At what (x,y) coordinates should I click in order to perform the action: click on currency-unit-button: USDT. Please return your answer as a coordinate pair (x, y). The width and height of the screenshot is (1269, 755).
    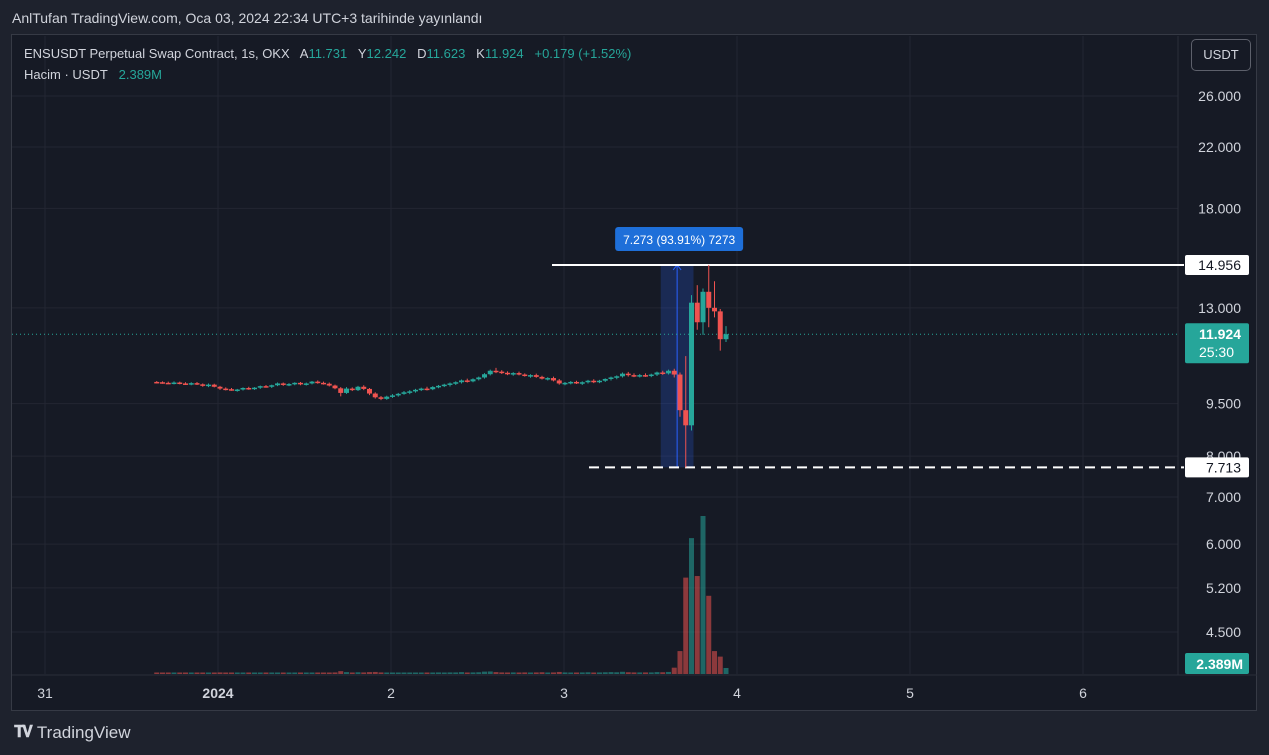
    Looking at the image, I should click on (1221, 55).